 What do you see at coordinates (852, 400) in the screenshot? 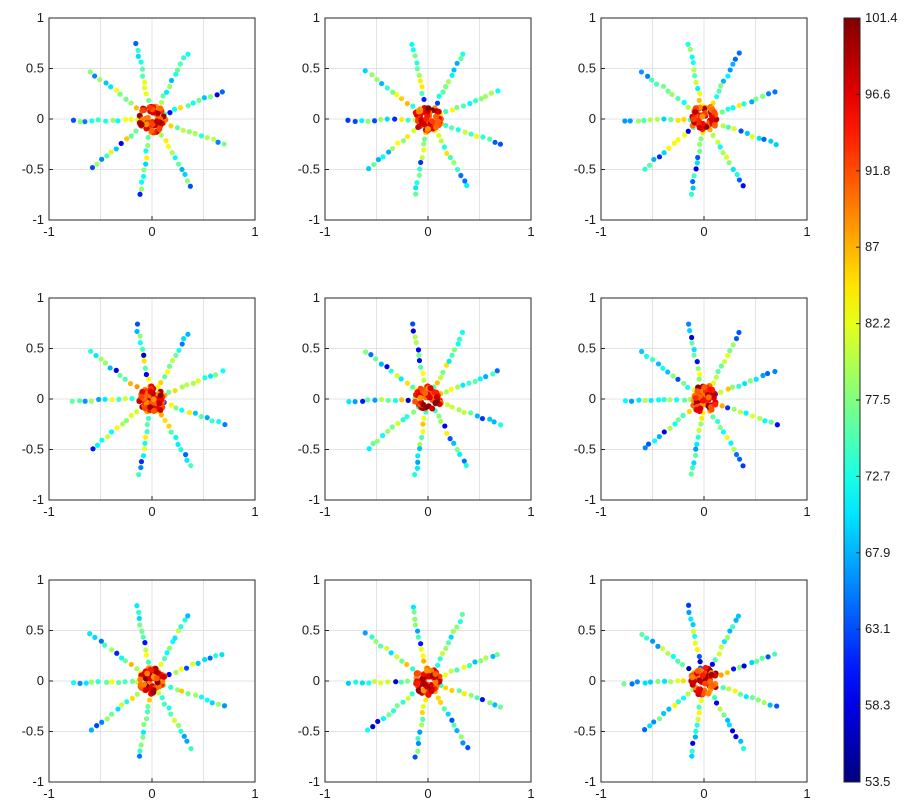
I see `colorbar-gradient` at bounding box center [852, 400].